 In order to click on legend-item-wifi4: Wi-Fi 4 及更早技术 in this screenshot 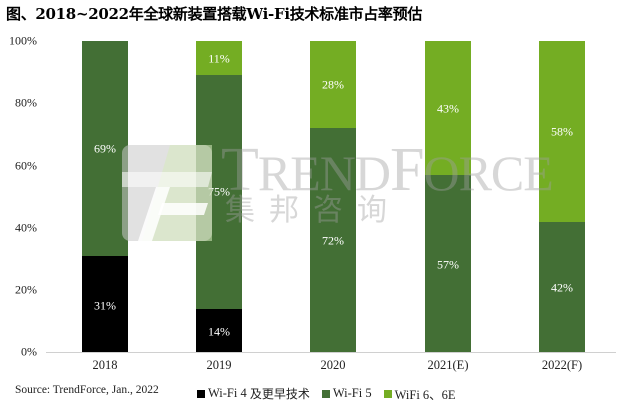, I will do `click(253, 393)`.